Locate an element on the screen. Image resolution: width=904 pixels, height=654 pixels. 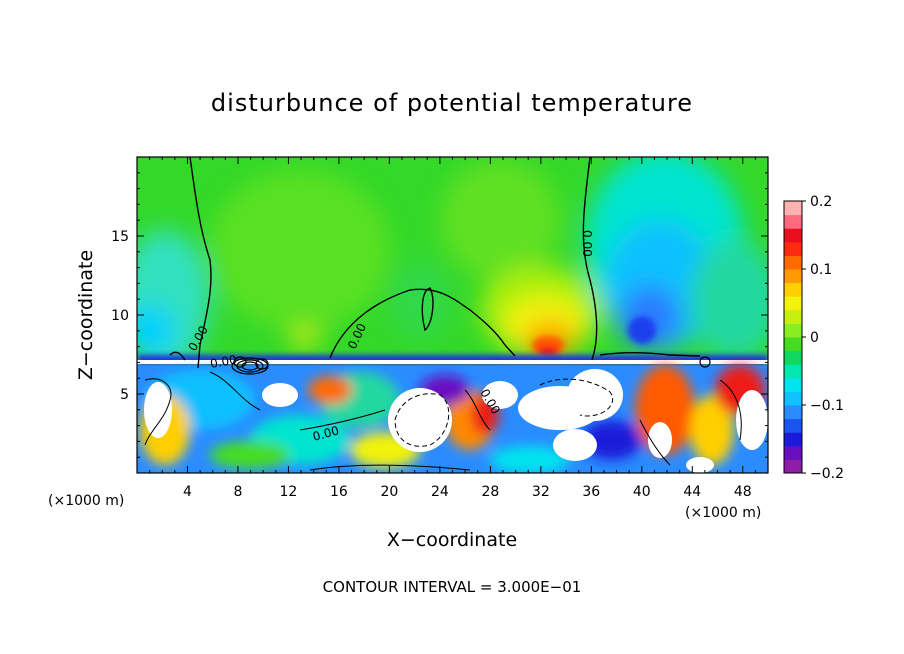
contour-labels: 0.00 0.00 0.00 0.00 0.00 0.00 is located at coordinates (389, 337).